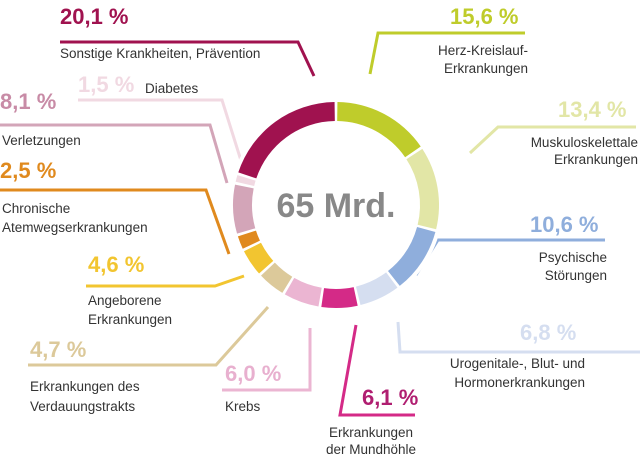  Describe the element at coordinates (422, 189) in the screenshot. I see `slice-muskulo` at that location.